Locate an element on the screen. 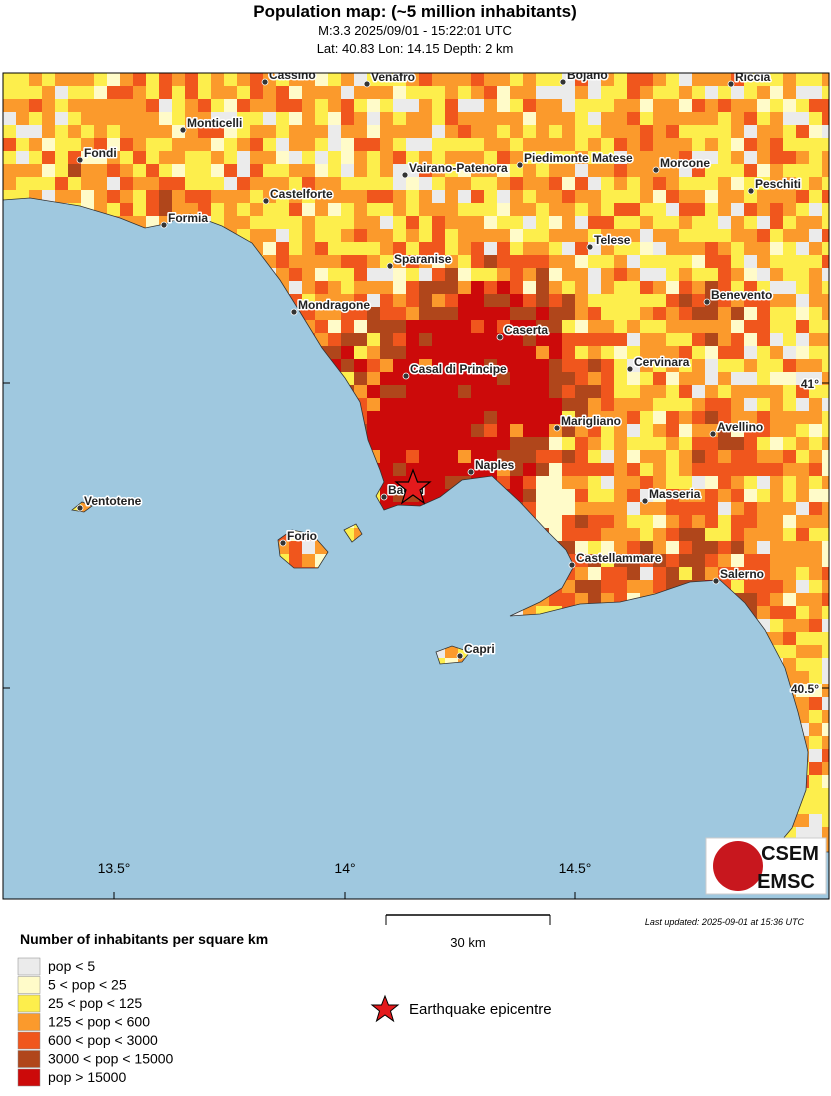 This screenshot has width=831, height=1096. city-label: Avellino is located at coordinates (740, 427).